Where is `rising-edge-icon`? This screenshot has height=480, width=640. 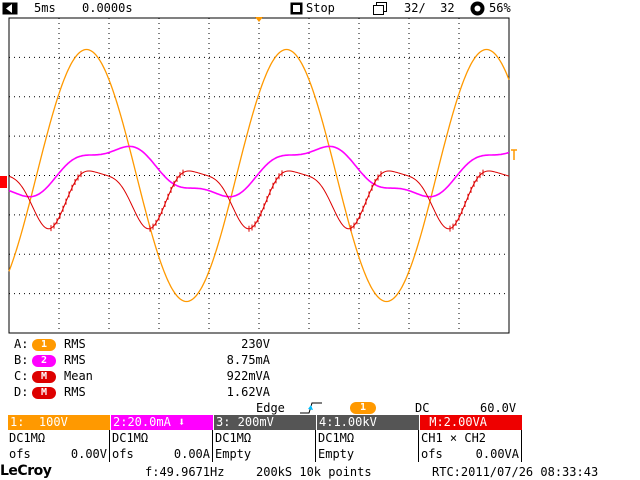
rising-edge-icon is located at coordinates (311, 408).